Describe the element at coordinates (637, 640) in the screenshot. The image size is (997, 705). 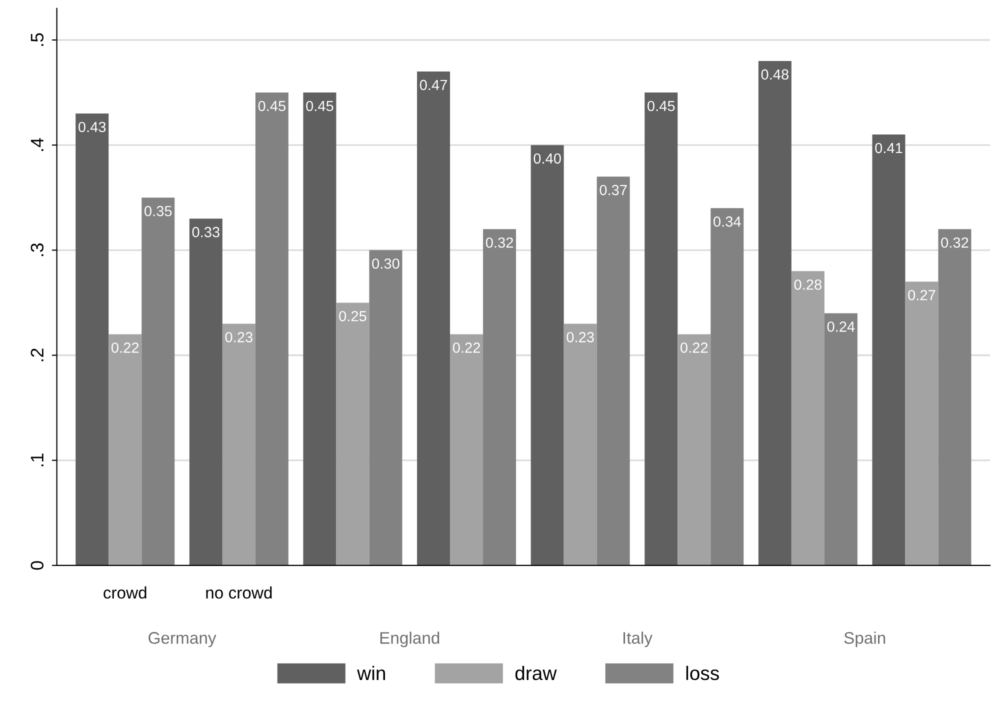
I see `text: Italy` at that location.